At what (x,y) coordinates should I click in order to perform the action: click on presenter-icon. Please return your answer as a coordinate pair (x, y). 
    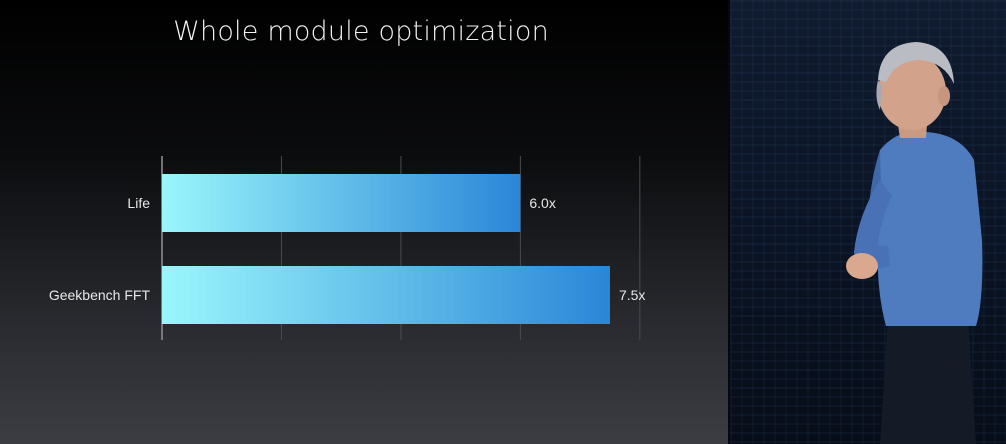
    Looking at the image, I should click on (914, 243).